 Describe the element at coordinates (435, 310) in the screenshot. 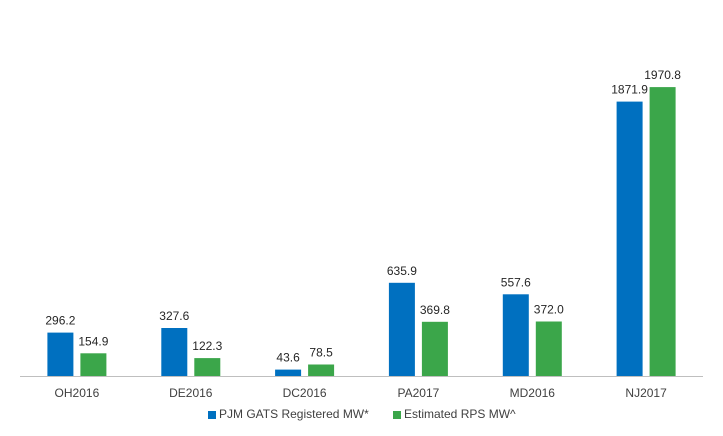

I see `data-label-pa2017-series-2: 369.8` at that location.